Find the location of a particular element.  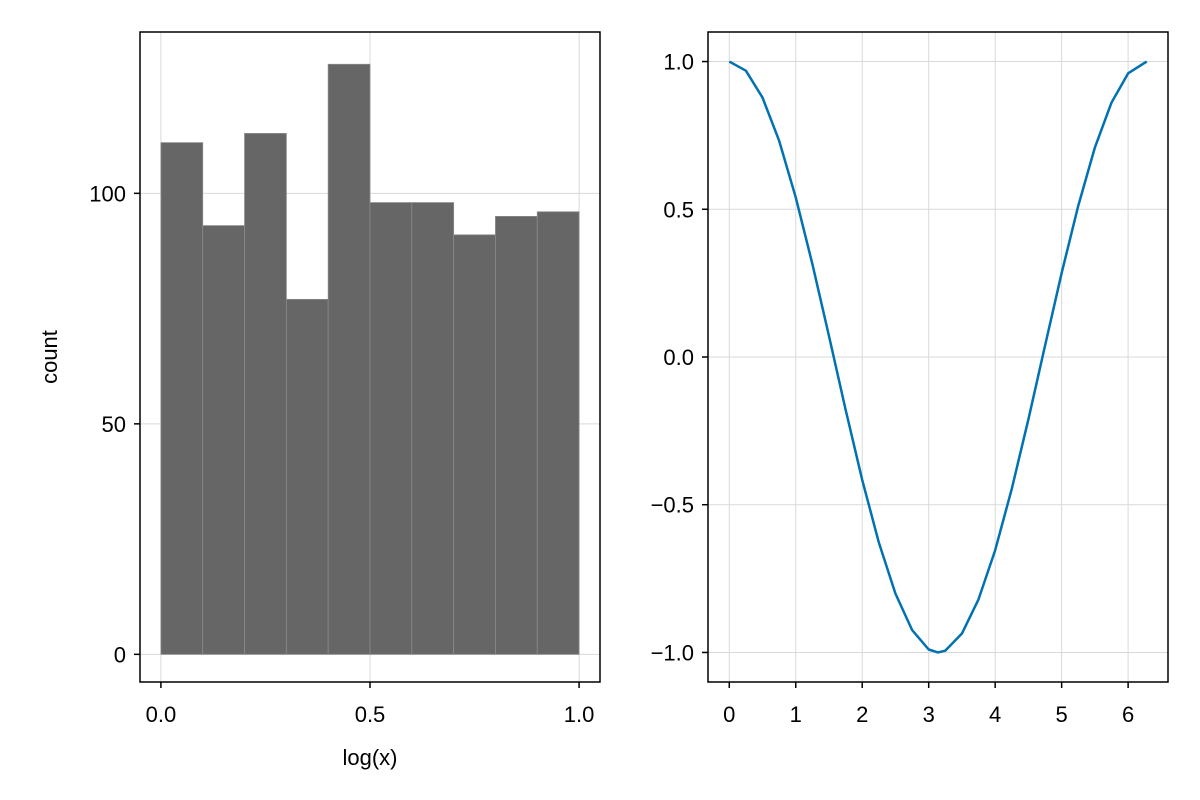

line-plot-y-tick-label: −1.0 is located at coordinates (672, 652).